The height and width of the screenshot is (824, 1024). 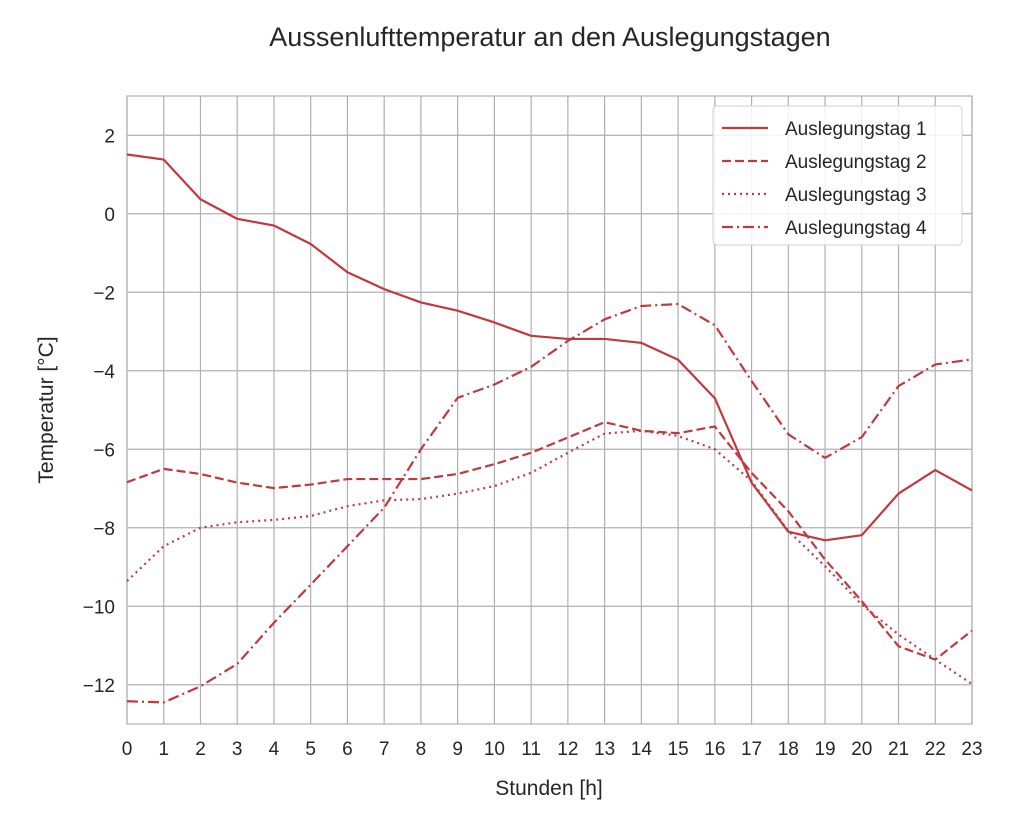 I want to click on legend-label-1: Auslegungstag 1, so click(x=856, y=129).